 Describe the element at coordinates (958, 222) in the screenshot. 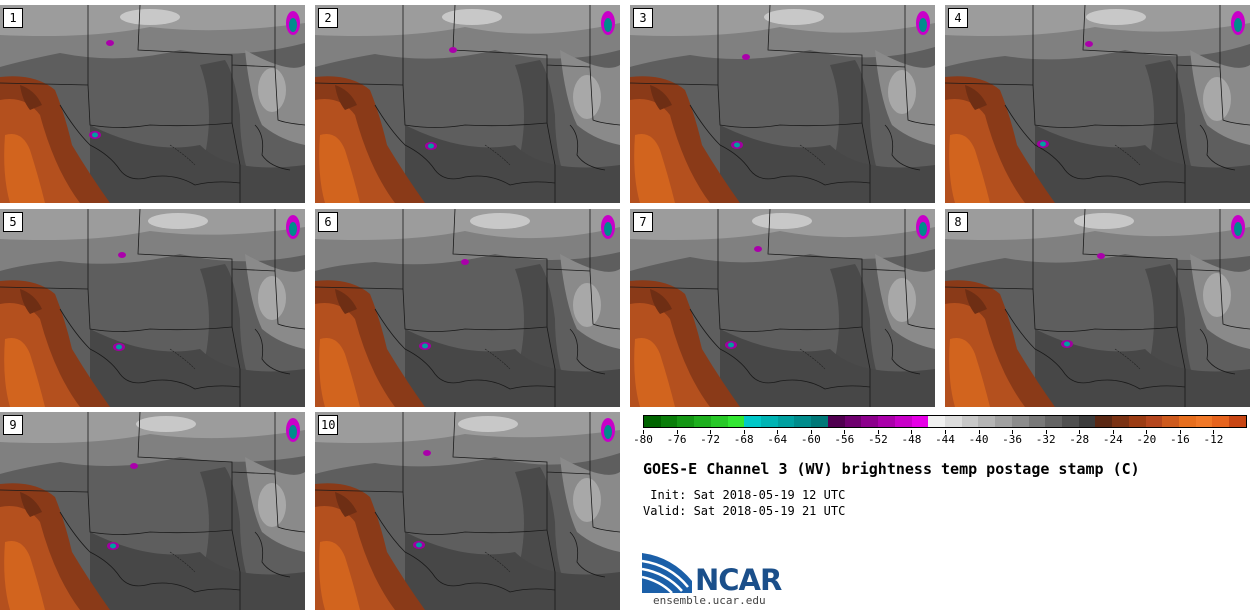

I see `panel-label: 8` at that location.